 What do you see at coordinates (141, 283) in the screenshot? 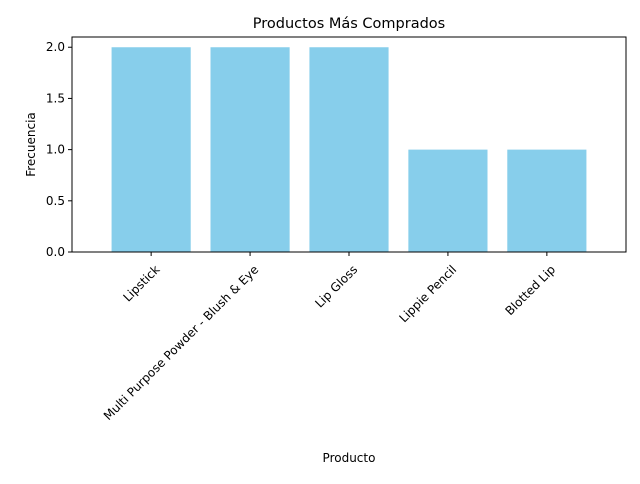
I see `x-tick-label: Lipstick` at bounding box center [141, 283].